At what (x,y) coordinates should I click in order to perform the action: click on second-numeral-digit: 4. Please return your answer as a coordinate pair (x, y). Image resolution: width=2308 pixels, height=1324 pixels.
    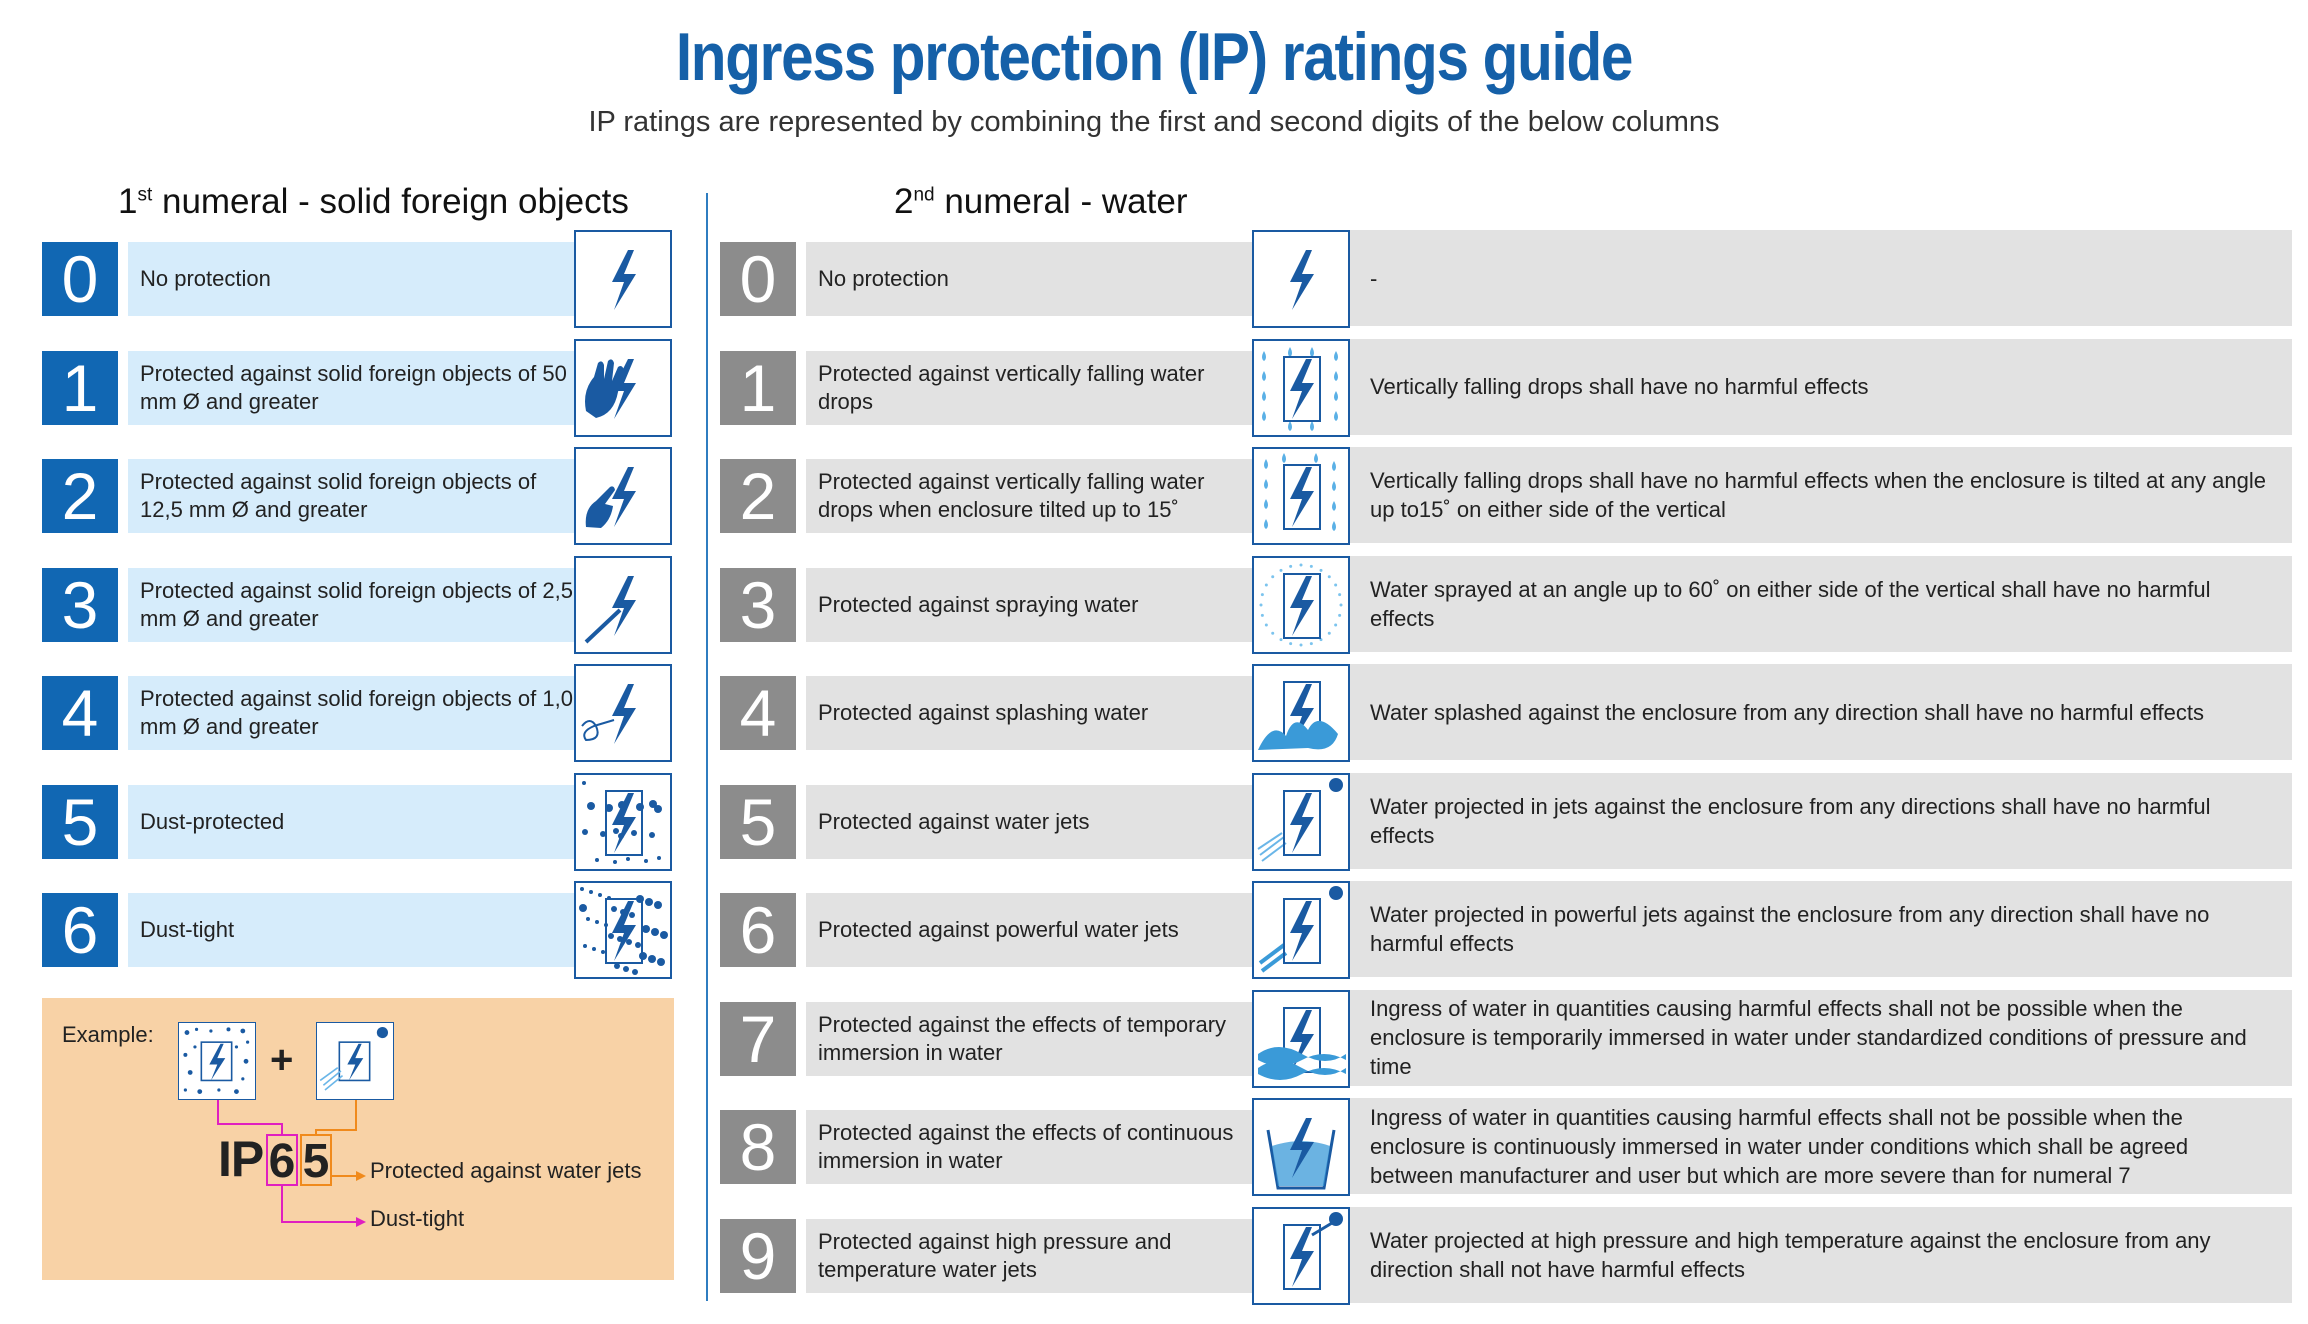
    Looking at the image, I should click on (758, 713).